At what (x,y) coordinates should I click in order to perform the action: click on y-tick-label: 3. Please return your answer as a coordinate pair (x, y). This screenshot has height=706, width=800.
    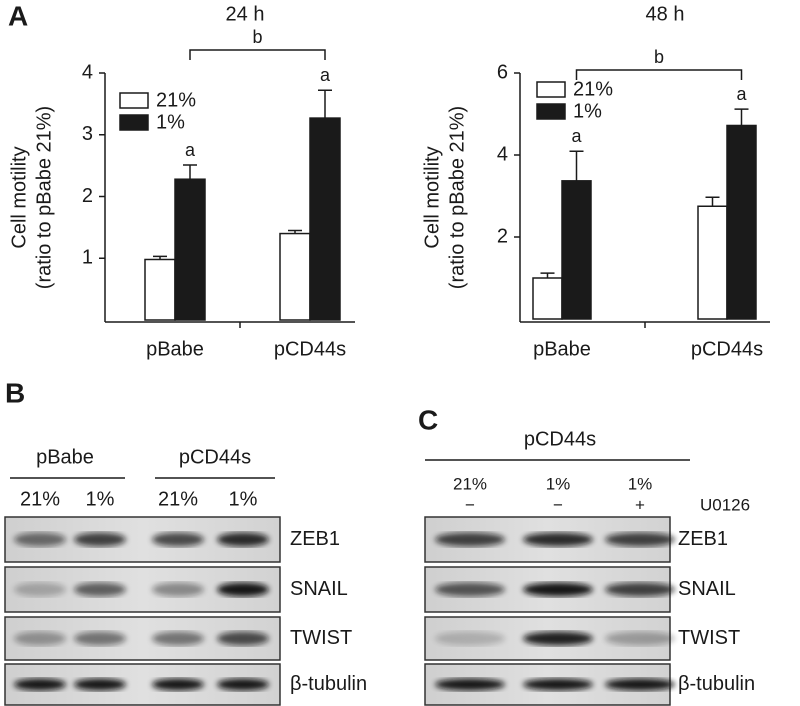
    Looking at the image, I should click on (87, 134).